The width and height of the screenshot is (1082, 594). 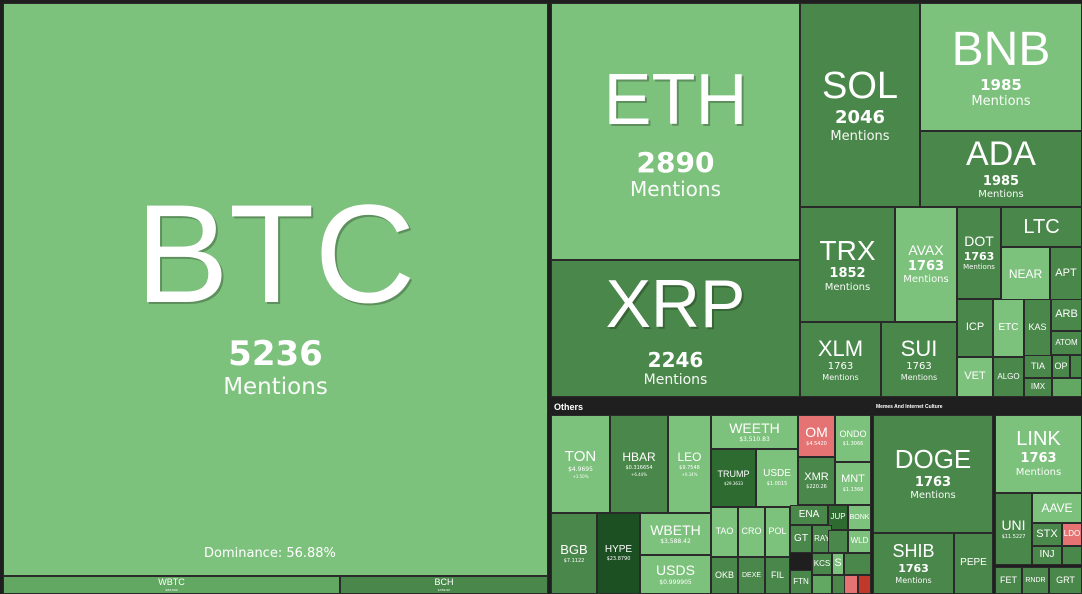 I want to click on tile-fil: FIL, so click(x=777, y=575).